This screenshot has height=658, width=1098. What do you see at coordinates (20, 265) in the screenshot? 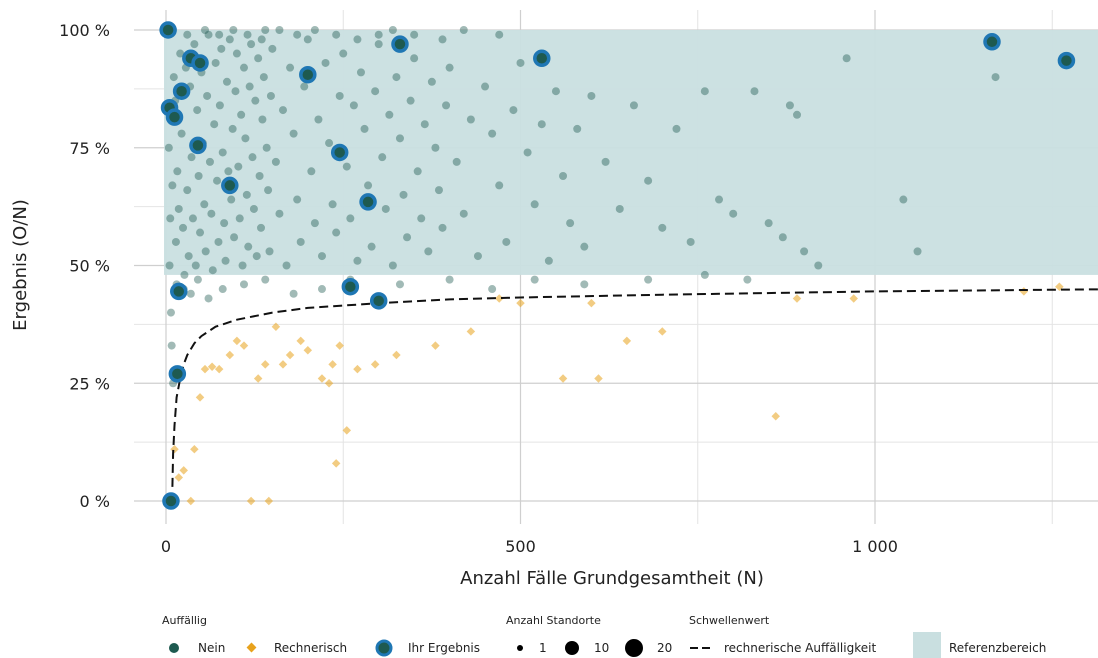
I see `y-axis-title: Ergebnis (O/N)` at bounding box center [20, 265].